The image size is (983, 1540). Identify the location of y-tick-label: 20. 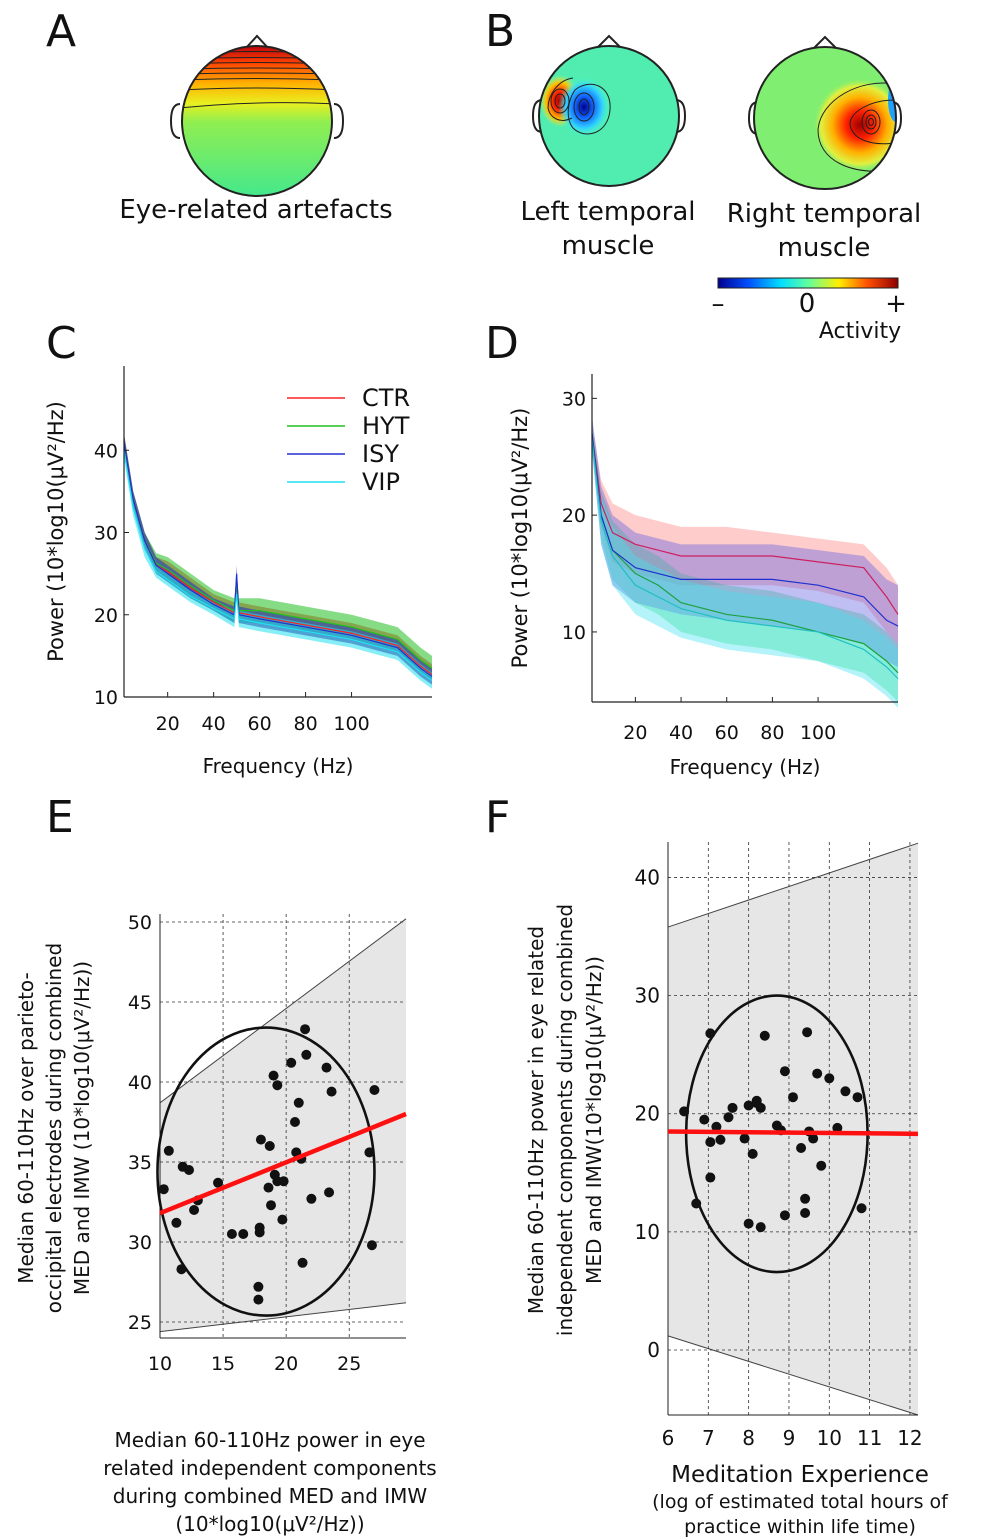
(106, 616).